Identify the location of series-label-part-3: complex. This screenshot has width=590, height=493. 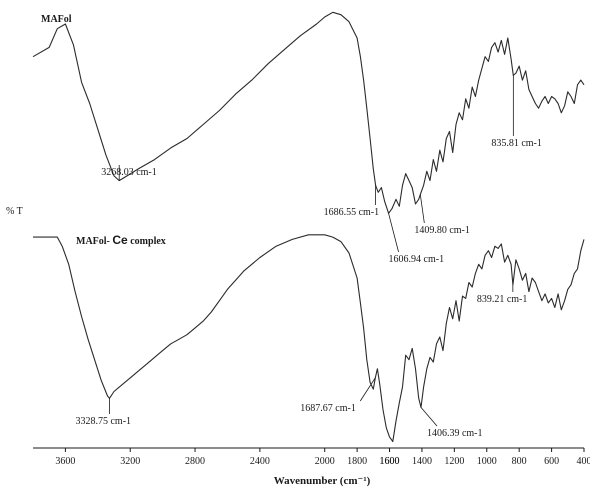
(147, 241).